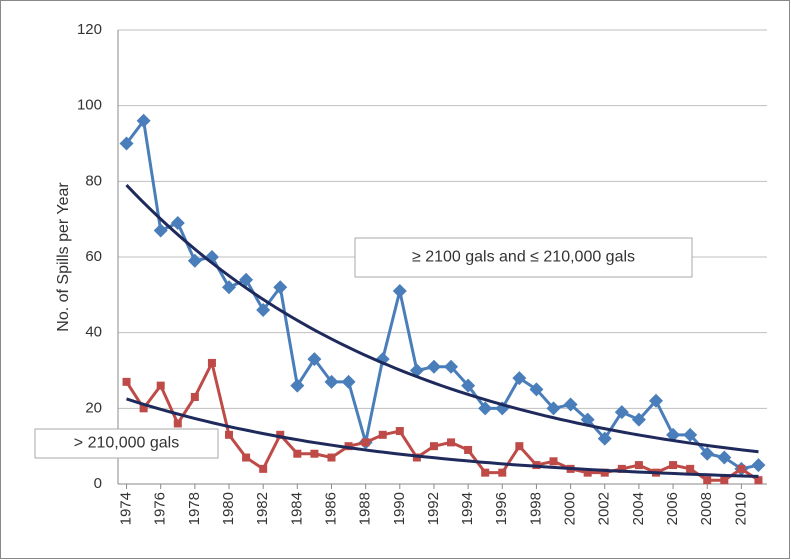  I want to click on x-tick-label: 1978, so click(194, 508).